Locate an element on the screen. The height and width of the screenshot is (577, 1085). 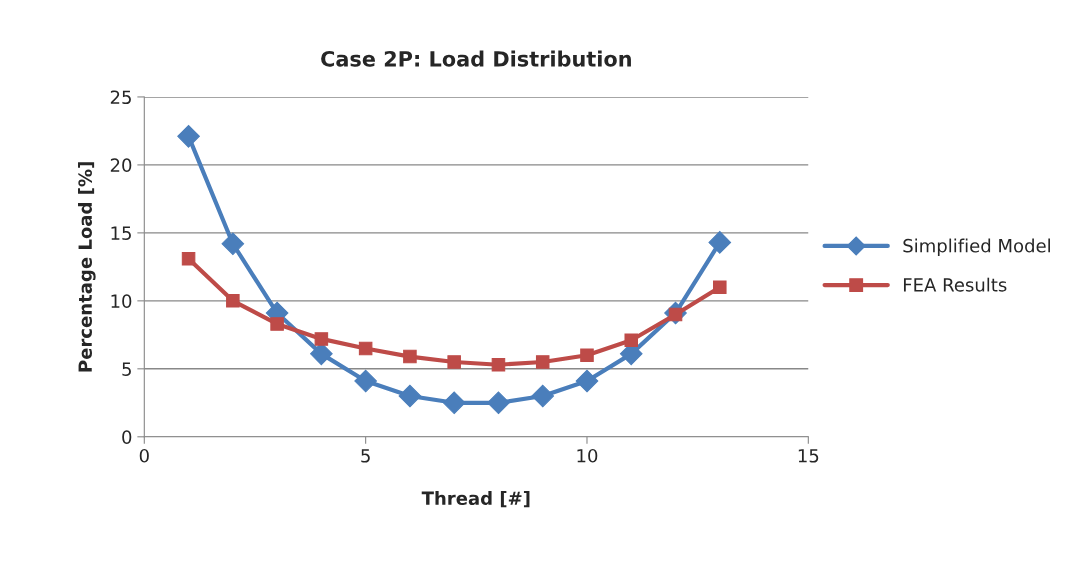
y-tick-label: 0 is located at coordinates (127, 437).